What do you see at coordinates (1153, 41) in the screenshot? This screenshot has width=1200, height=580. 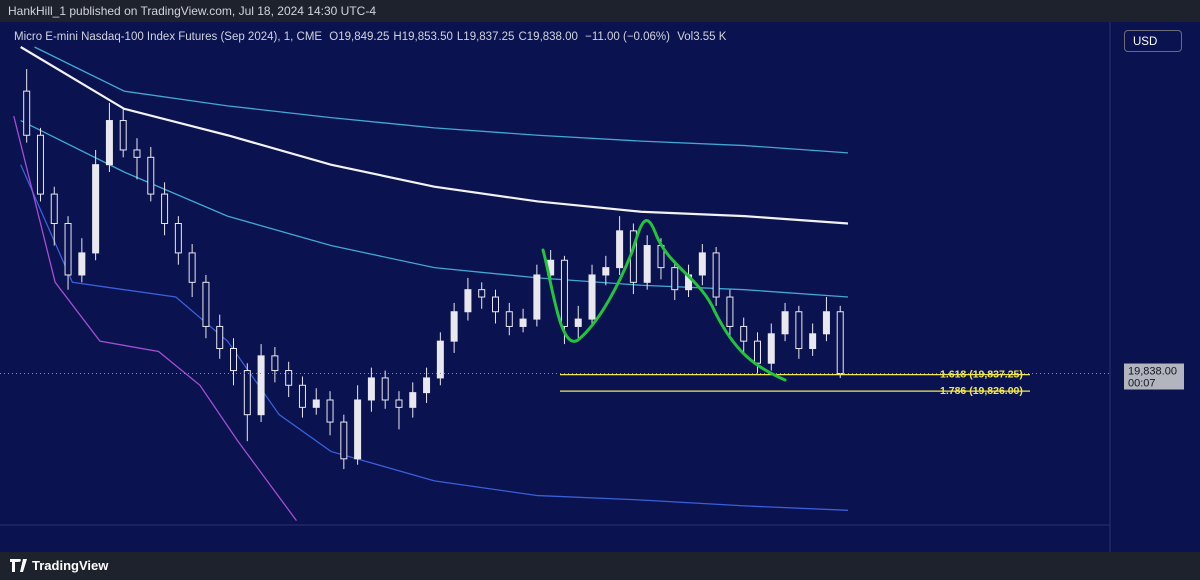 I see `currency-button: USD` at bounding box center [1153, 41].